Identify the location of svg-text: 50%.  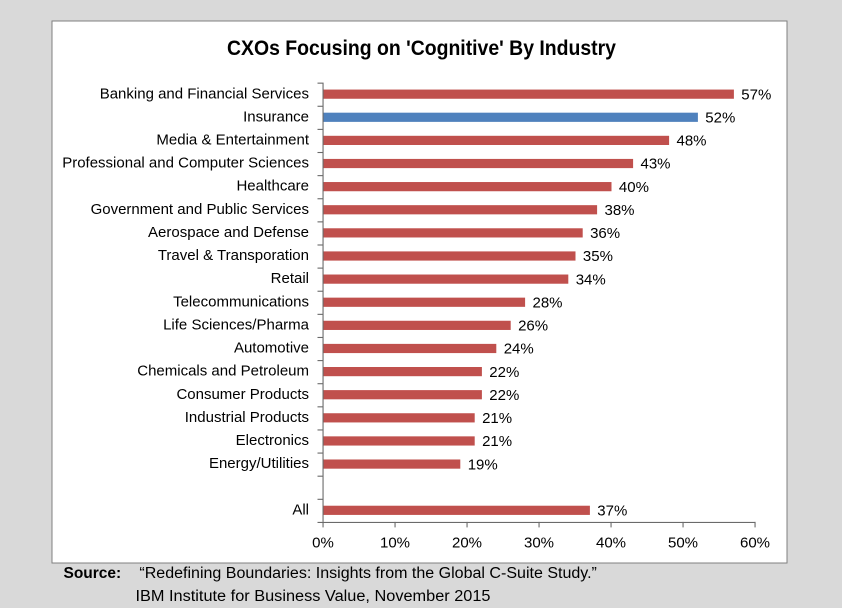
(683, 543).